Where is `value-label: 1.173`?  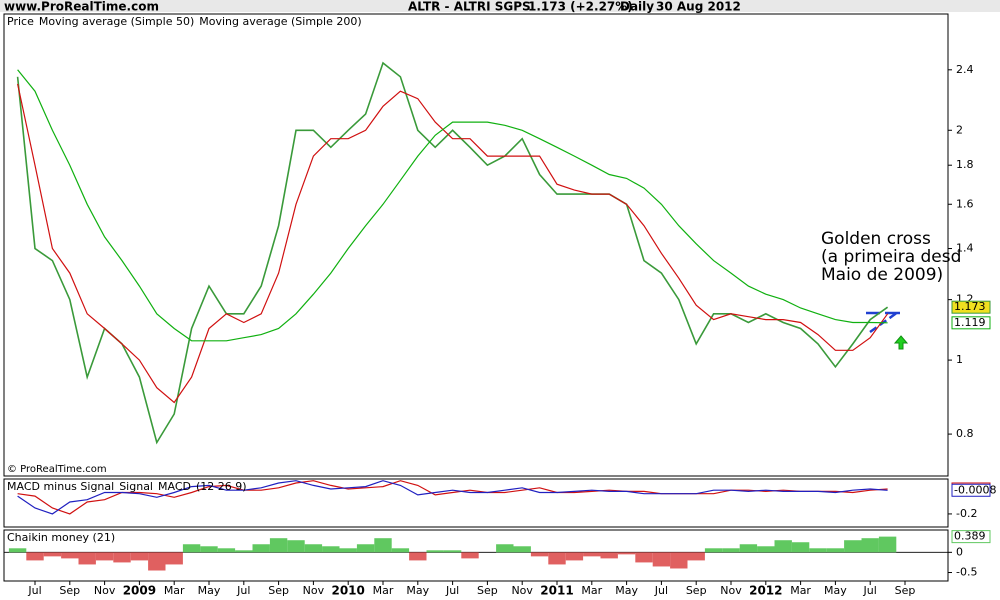 value-label: 1.173 is located at coordinates (970, 306).